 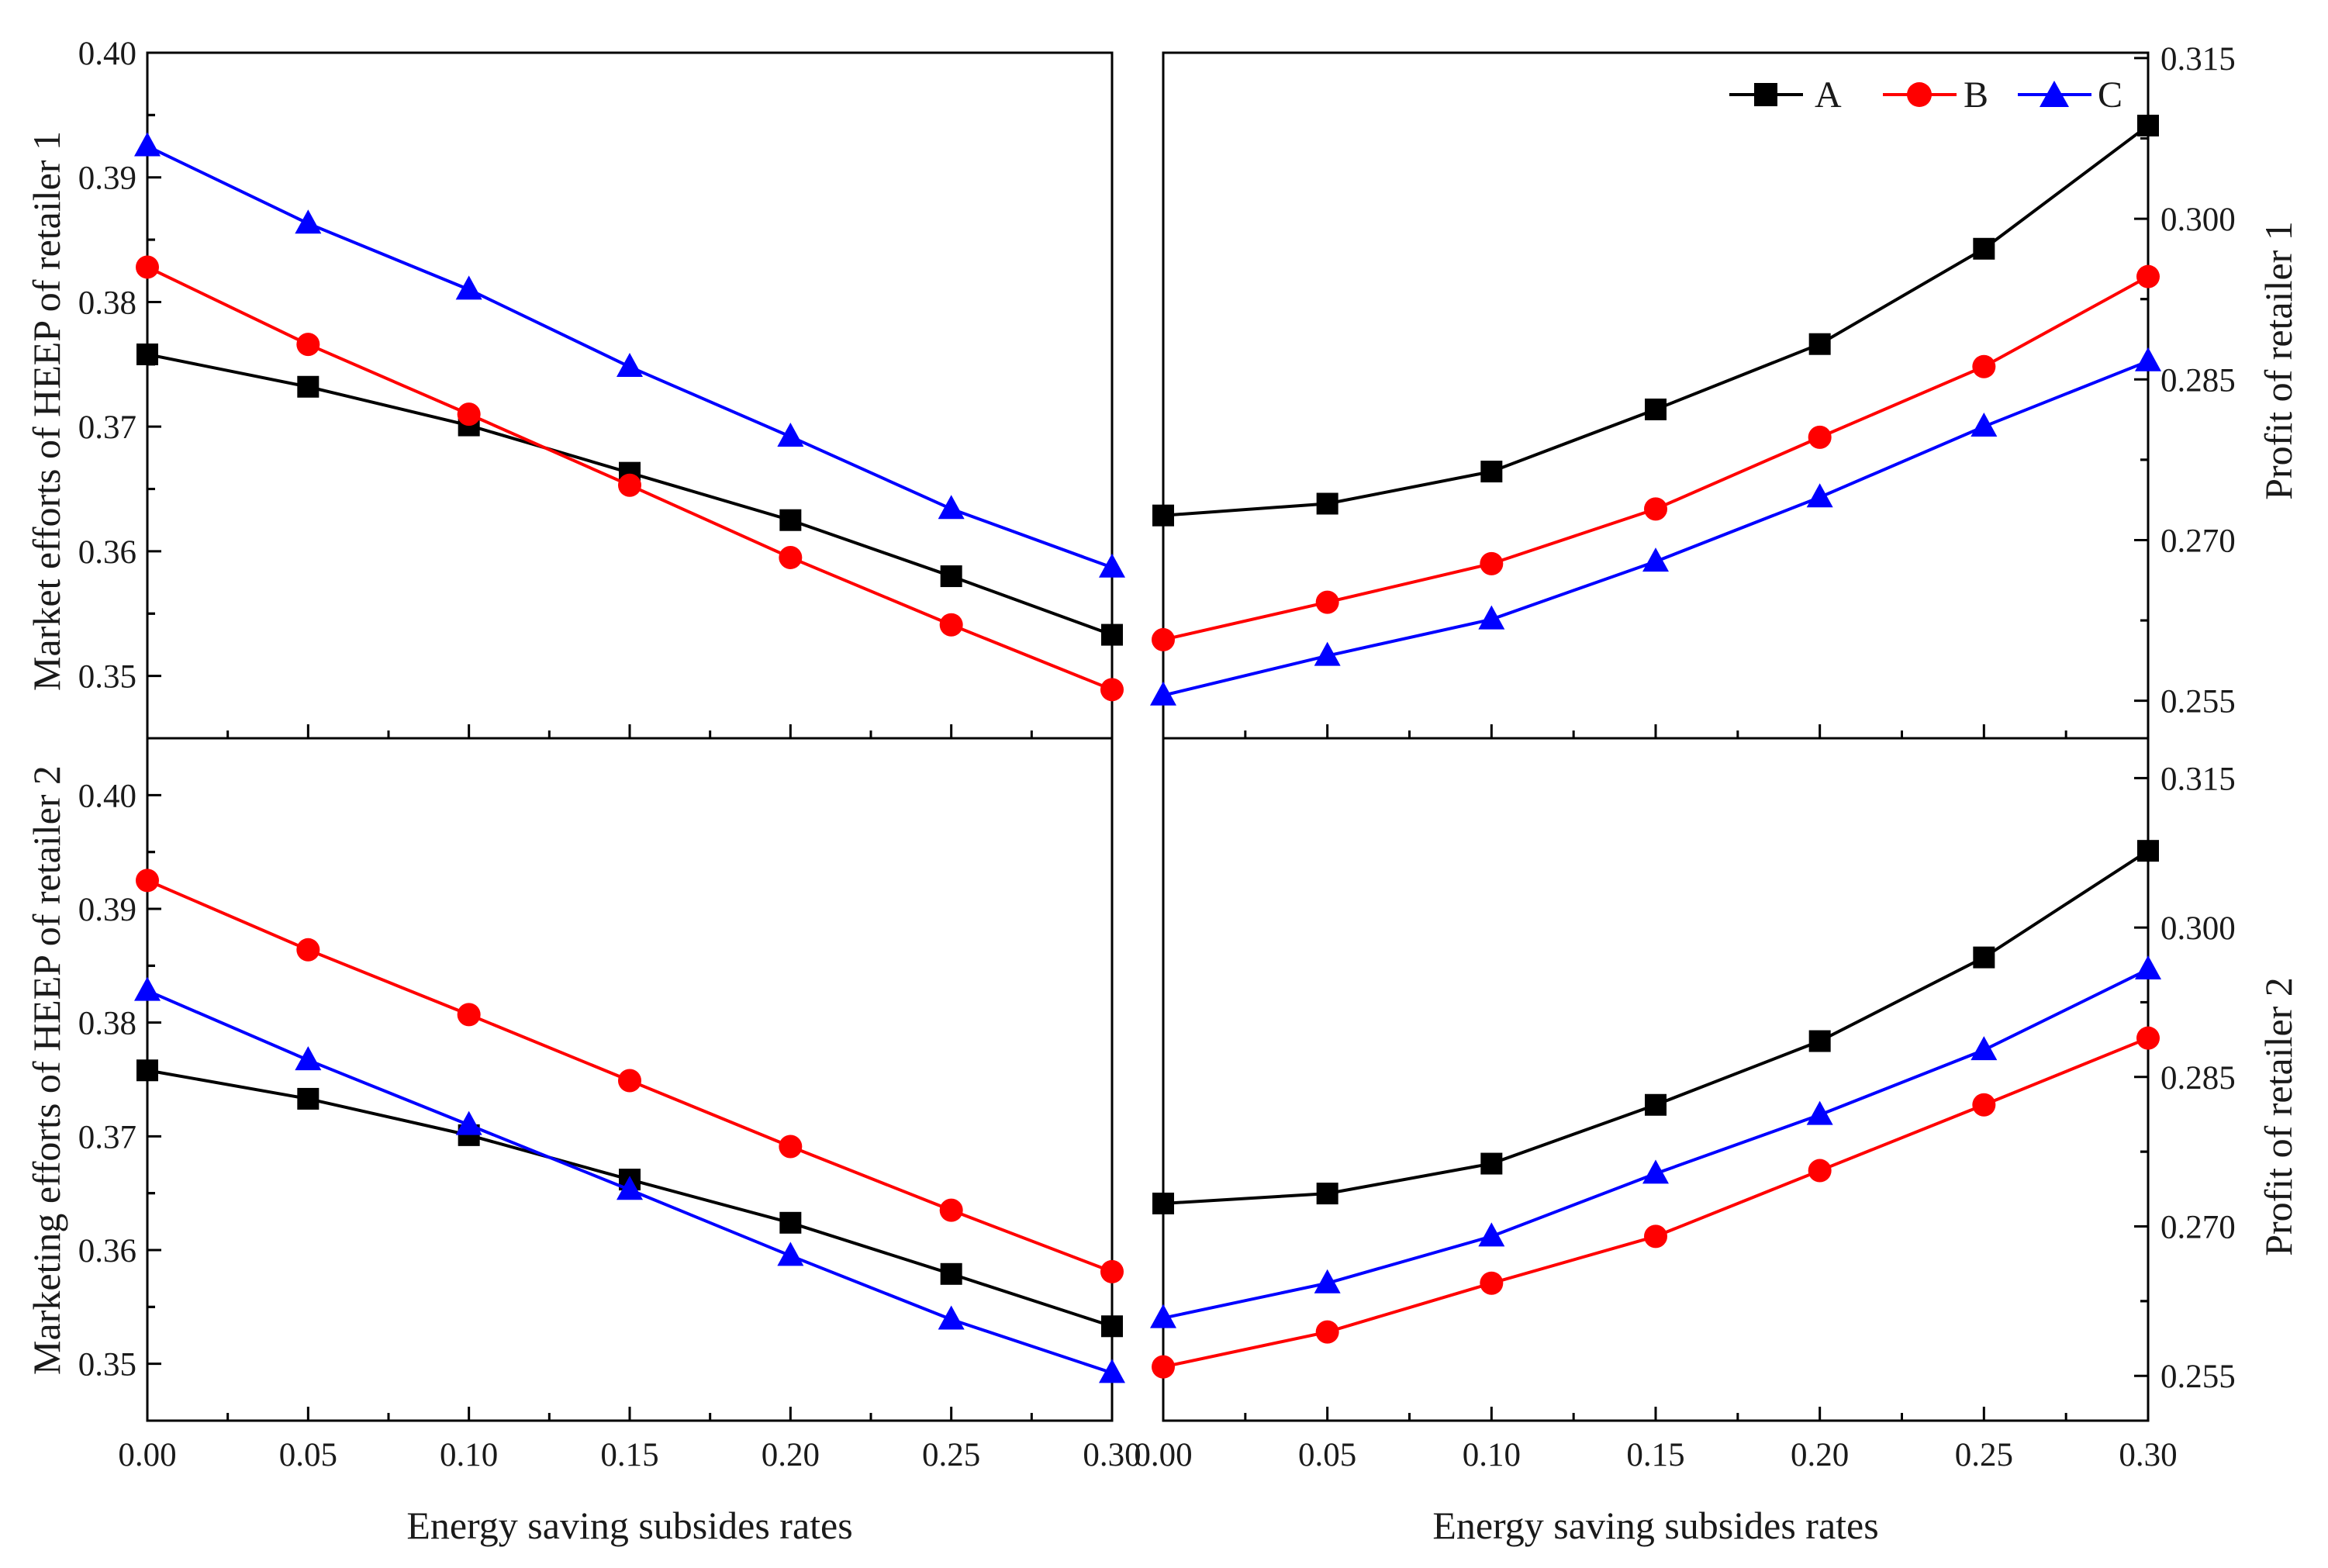 What do you see at coordinates (1655, 1525) in the screenshot?
I see `x-axis-title-br: Energy saving subsides rates` at bounding box center [1655, 1525].